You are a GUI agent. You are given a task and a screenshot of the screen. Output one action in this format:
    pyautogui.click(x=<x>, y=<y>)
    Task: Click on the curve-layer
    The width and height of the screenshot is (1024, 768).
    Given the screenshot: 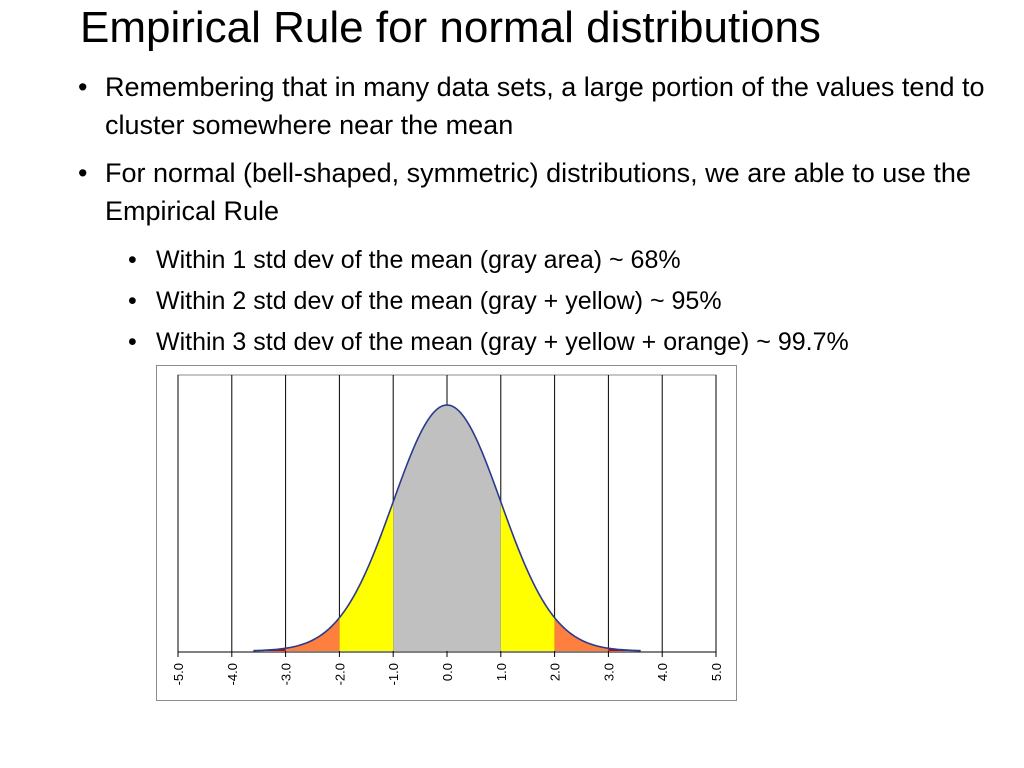 What is the action you would take?
    pyautogui.click(x=447, y=528)
    